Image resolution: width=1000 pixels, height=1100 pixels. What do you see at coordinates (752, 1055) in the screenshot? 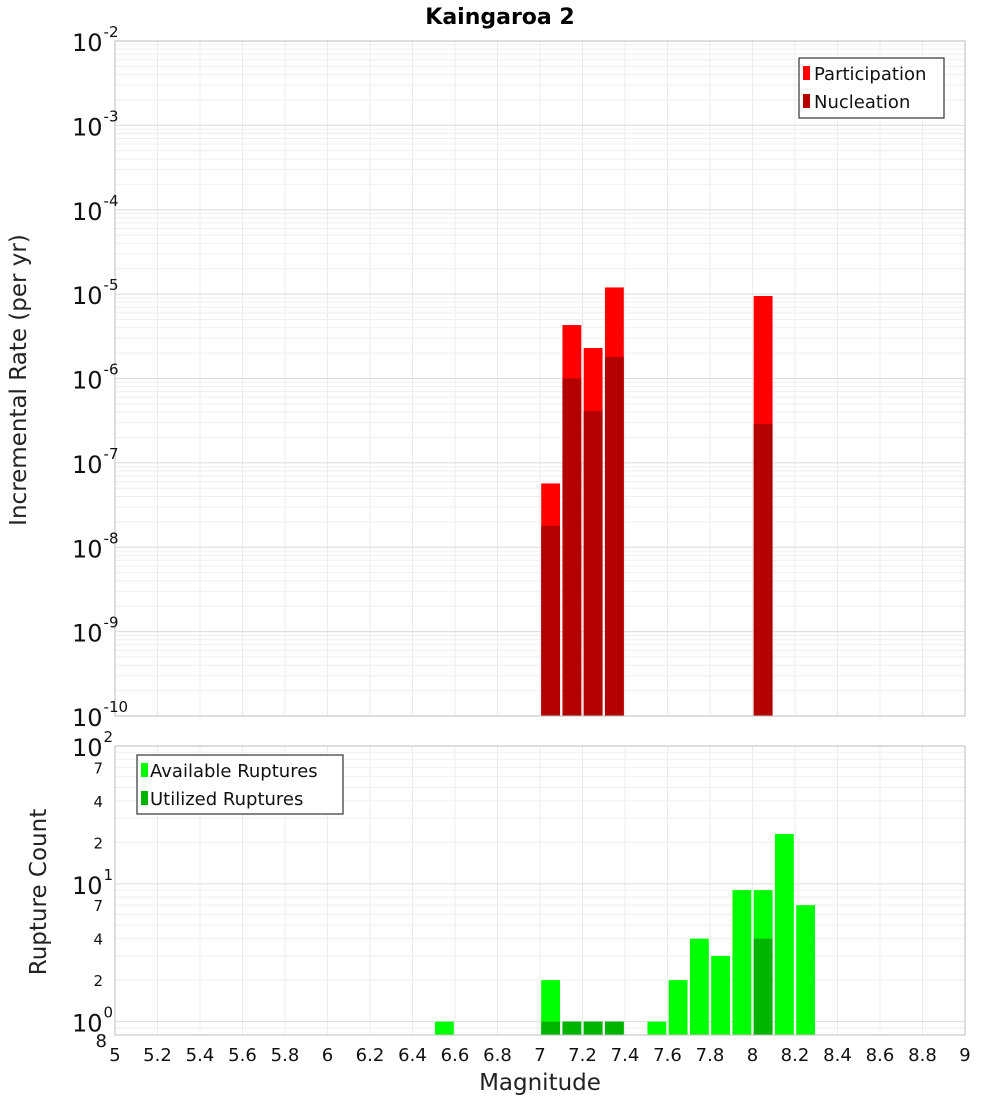
I see `x-tick-label: 8` at bounding box center [752, 1055].